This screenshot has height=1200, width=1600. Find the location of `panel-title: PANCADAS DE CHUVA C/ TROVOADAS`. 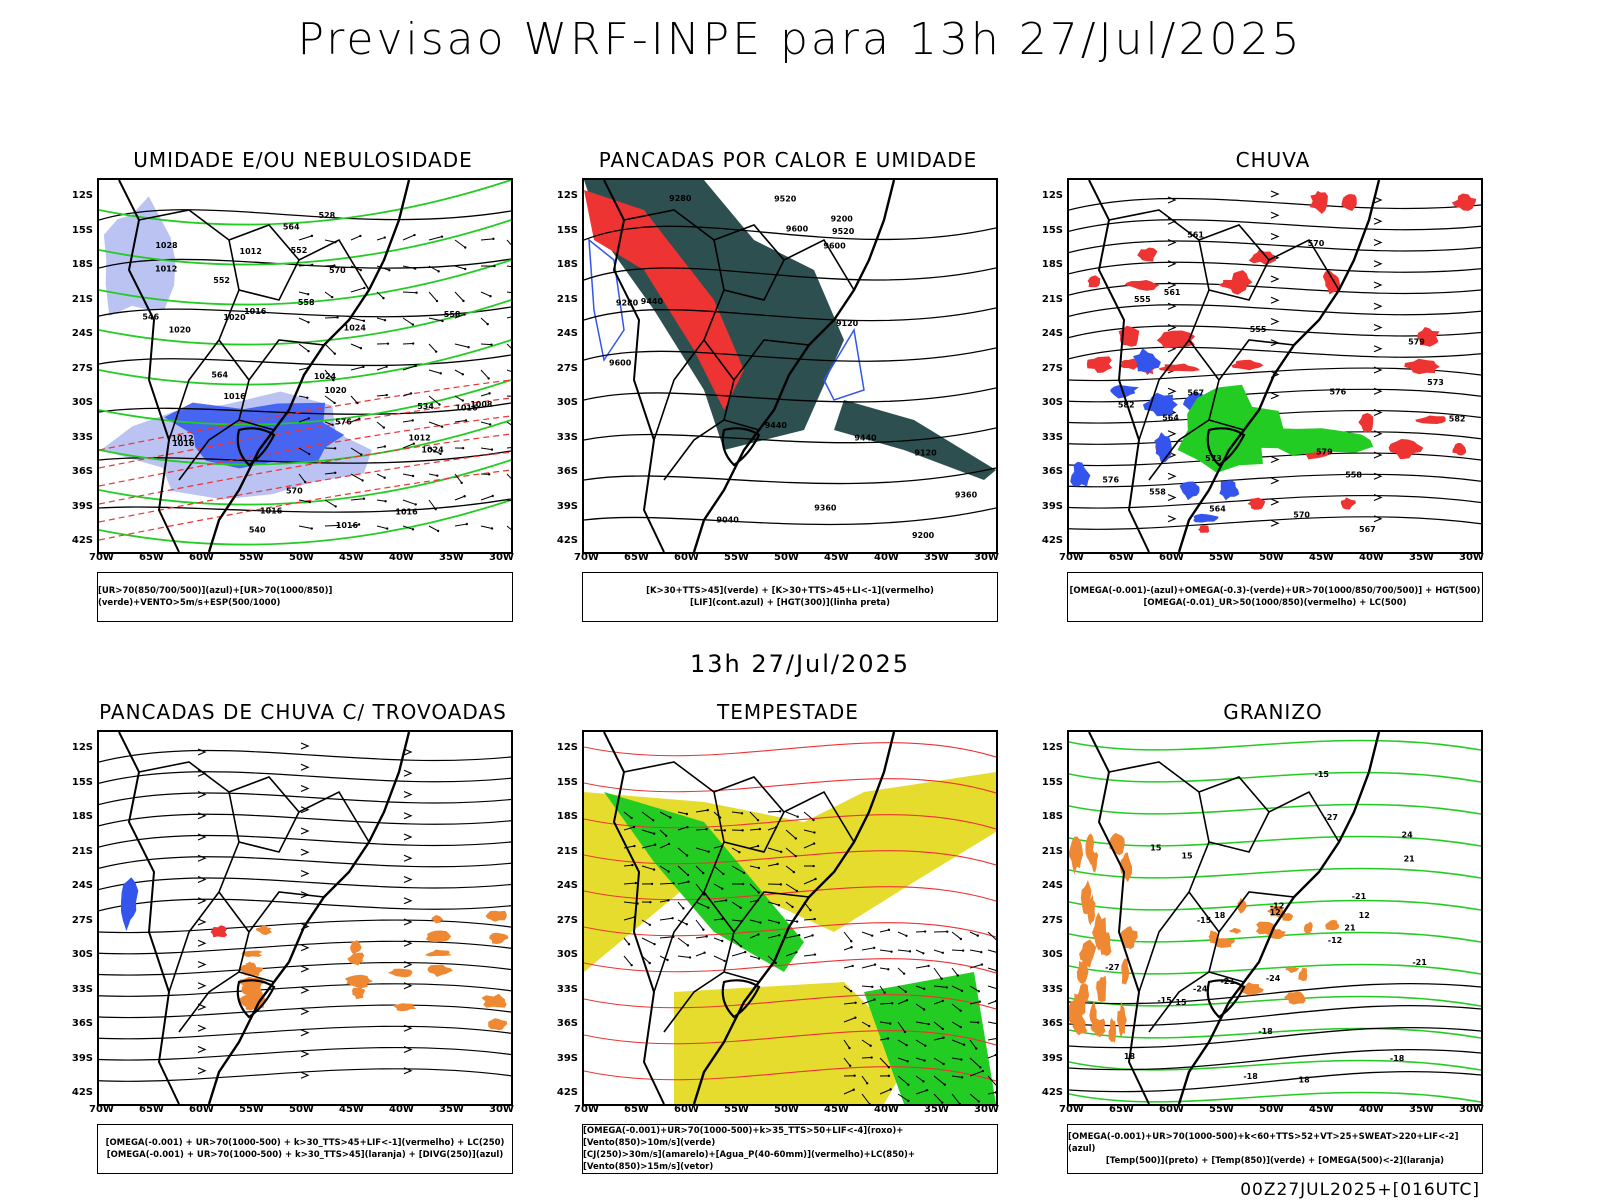

panel-title: PANCADAS DE CHUVA C/ TROVOADAS is located at coordinates (303, 712).